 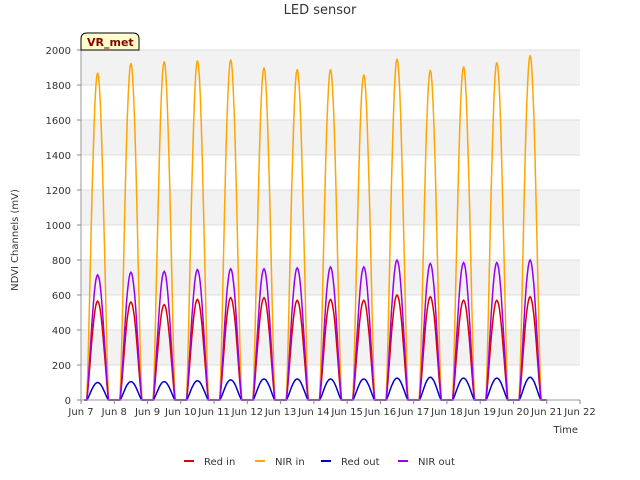 What do you see at coordinates (579, 412) in the screenshot?
I see `x-tick-label: Jun 22` at bounding box center [579, 412].